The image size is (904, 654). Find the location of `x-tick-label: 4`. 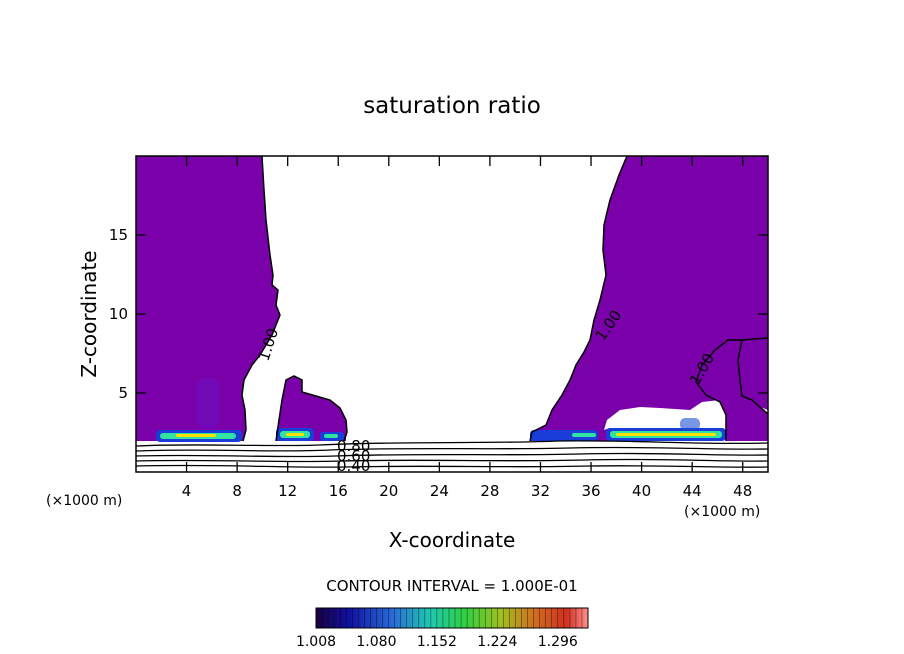

x-tick-label: 4 is located at coordinates (187, 491).